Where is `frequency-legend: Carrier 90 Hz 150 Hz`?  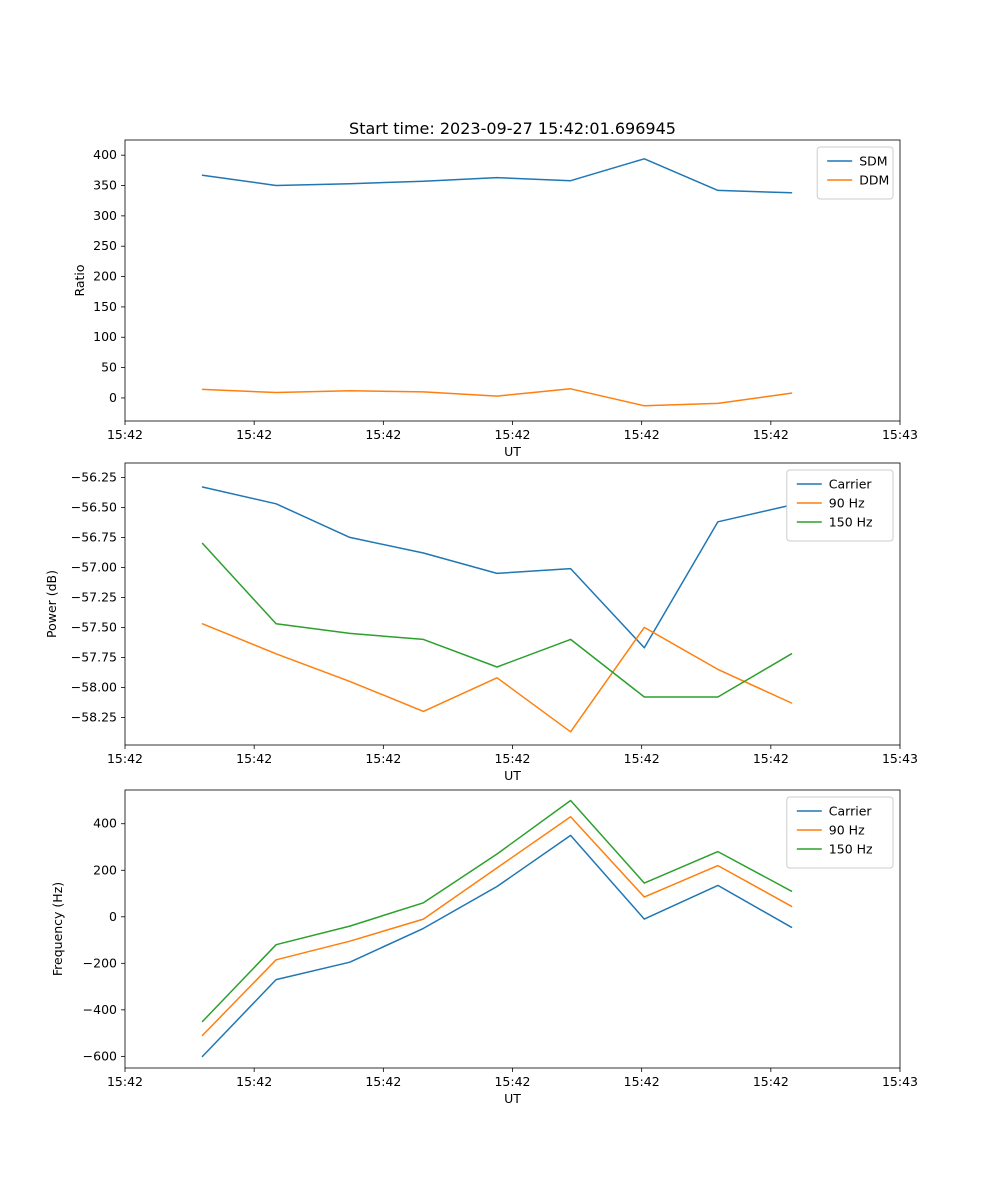 frequency-legend: Carrier 90 Hz 150 Hz is located at coordinates (840, 832).